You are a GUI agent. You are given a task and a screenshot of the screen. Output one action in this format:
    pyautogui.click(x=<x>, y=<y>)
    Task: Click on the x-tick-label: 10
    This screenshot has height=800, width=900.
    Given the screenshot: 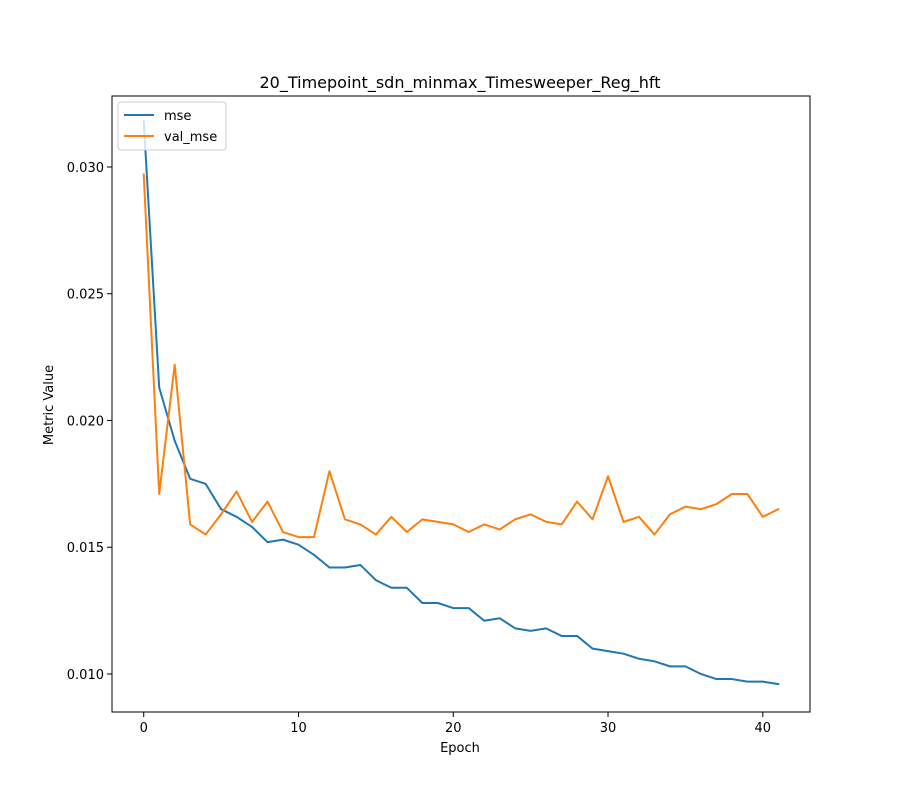 What is the action you would take?
    pyautogui.click(x=298, y=728)
    